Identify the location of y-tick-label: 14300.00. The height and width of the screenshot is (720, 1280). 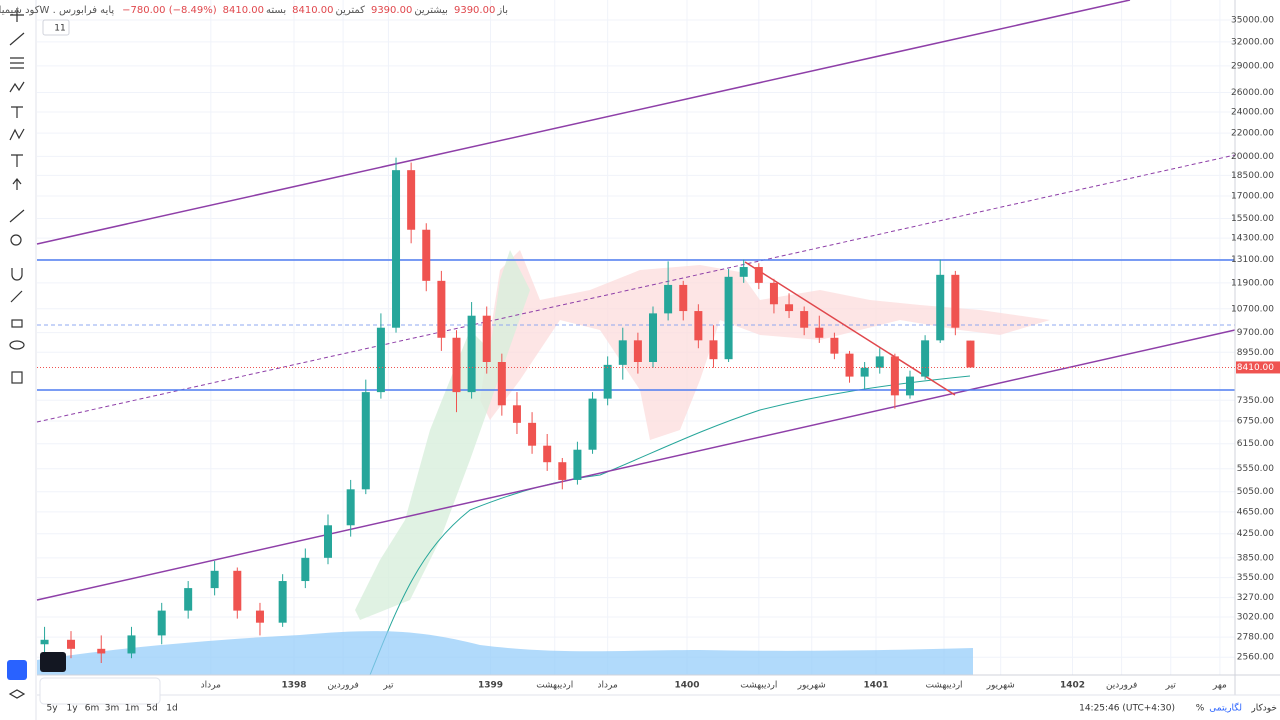
(1252, 239).